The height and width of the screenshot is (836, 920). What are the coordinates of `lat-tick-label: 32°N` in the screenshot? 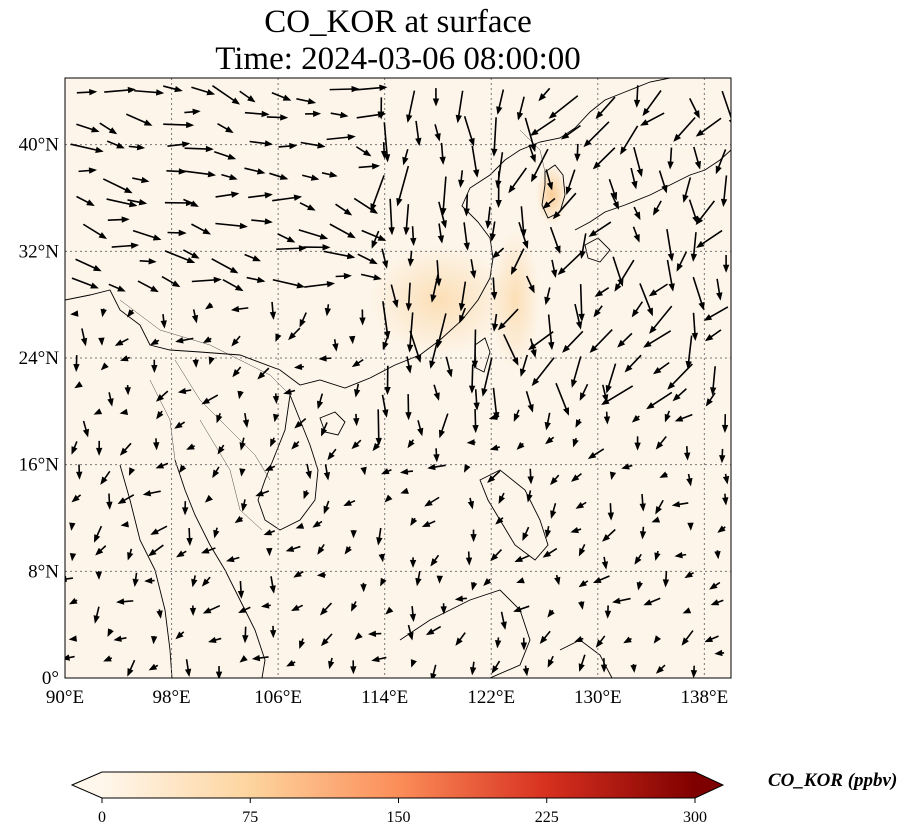 It's located at (39, 251).